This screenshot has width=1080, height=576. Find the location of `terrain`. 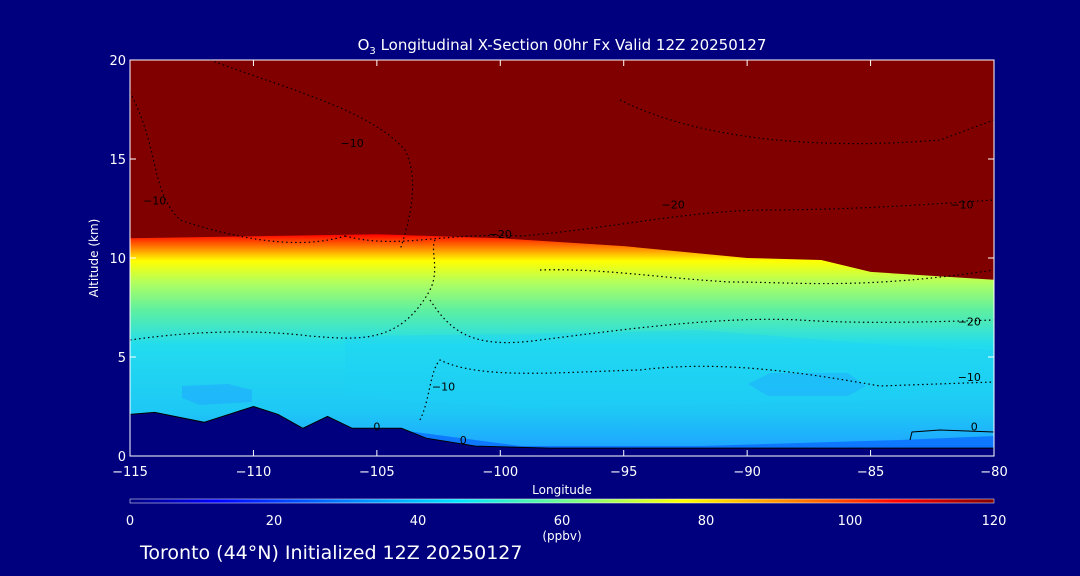

terrain is located at coordinates (562, 430).